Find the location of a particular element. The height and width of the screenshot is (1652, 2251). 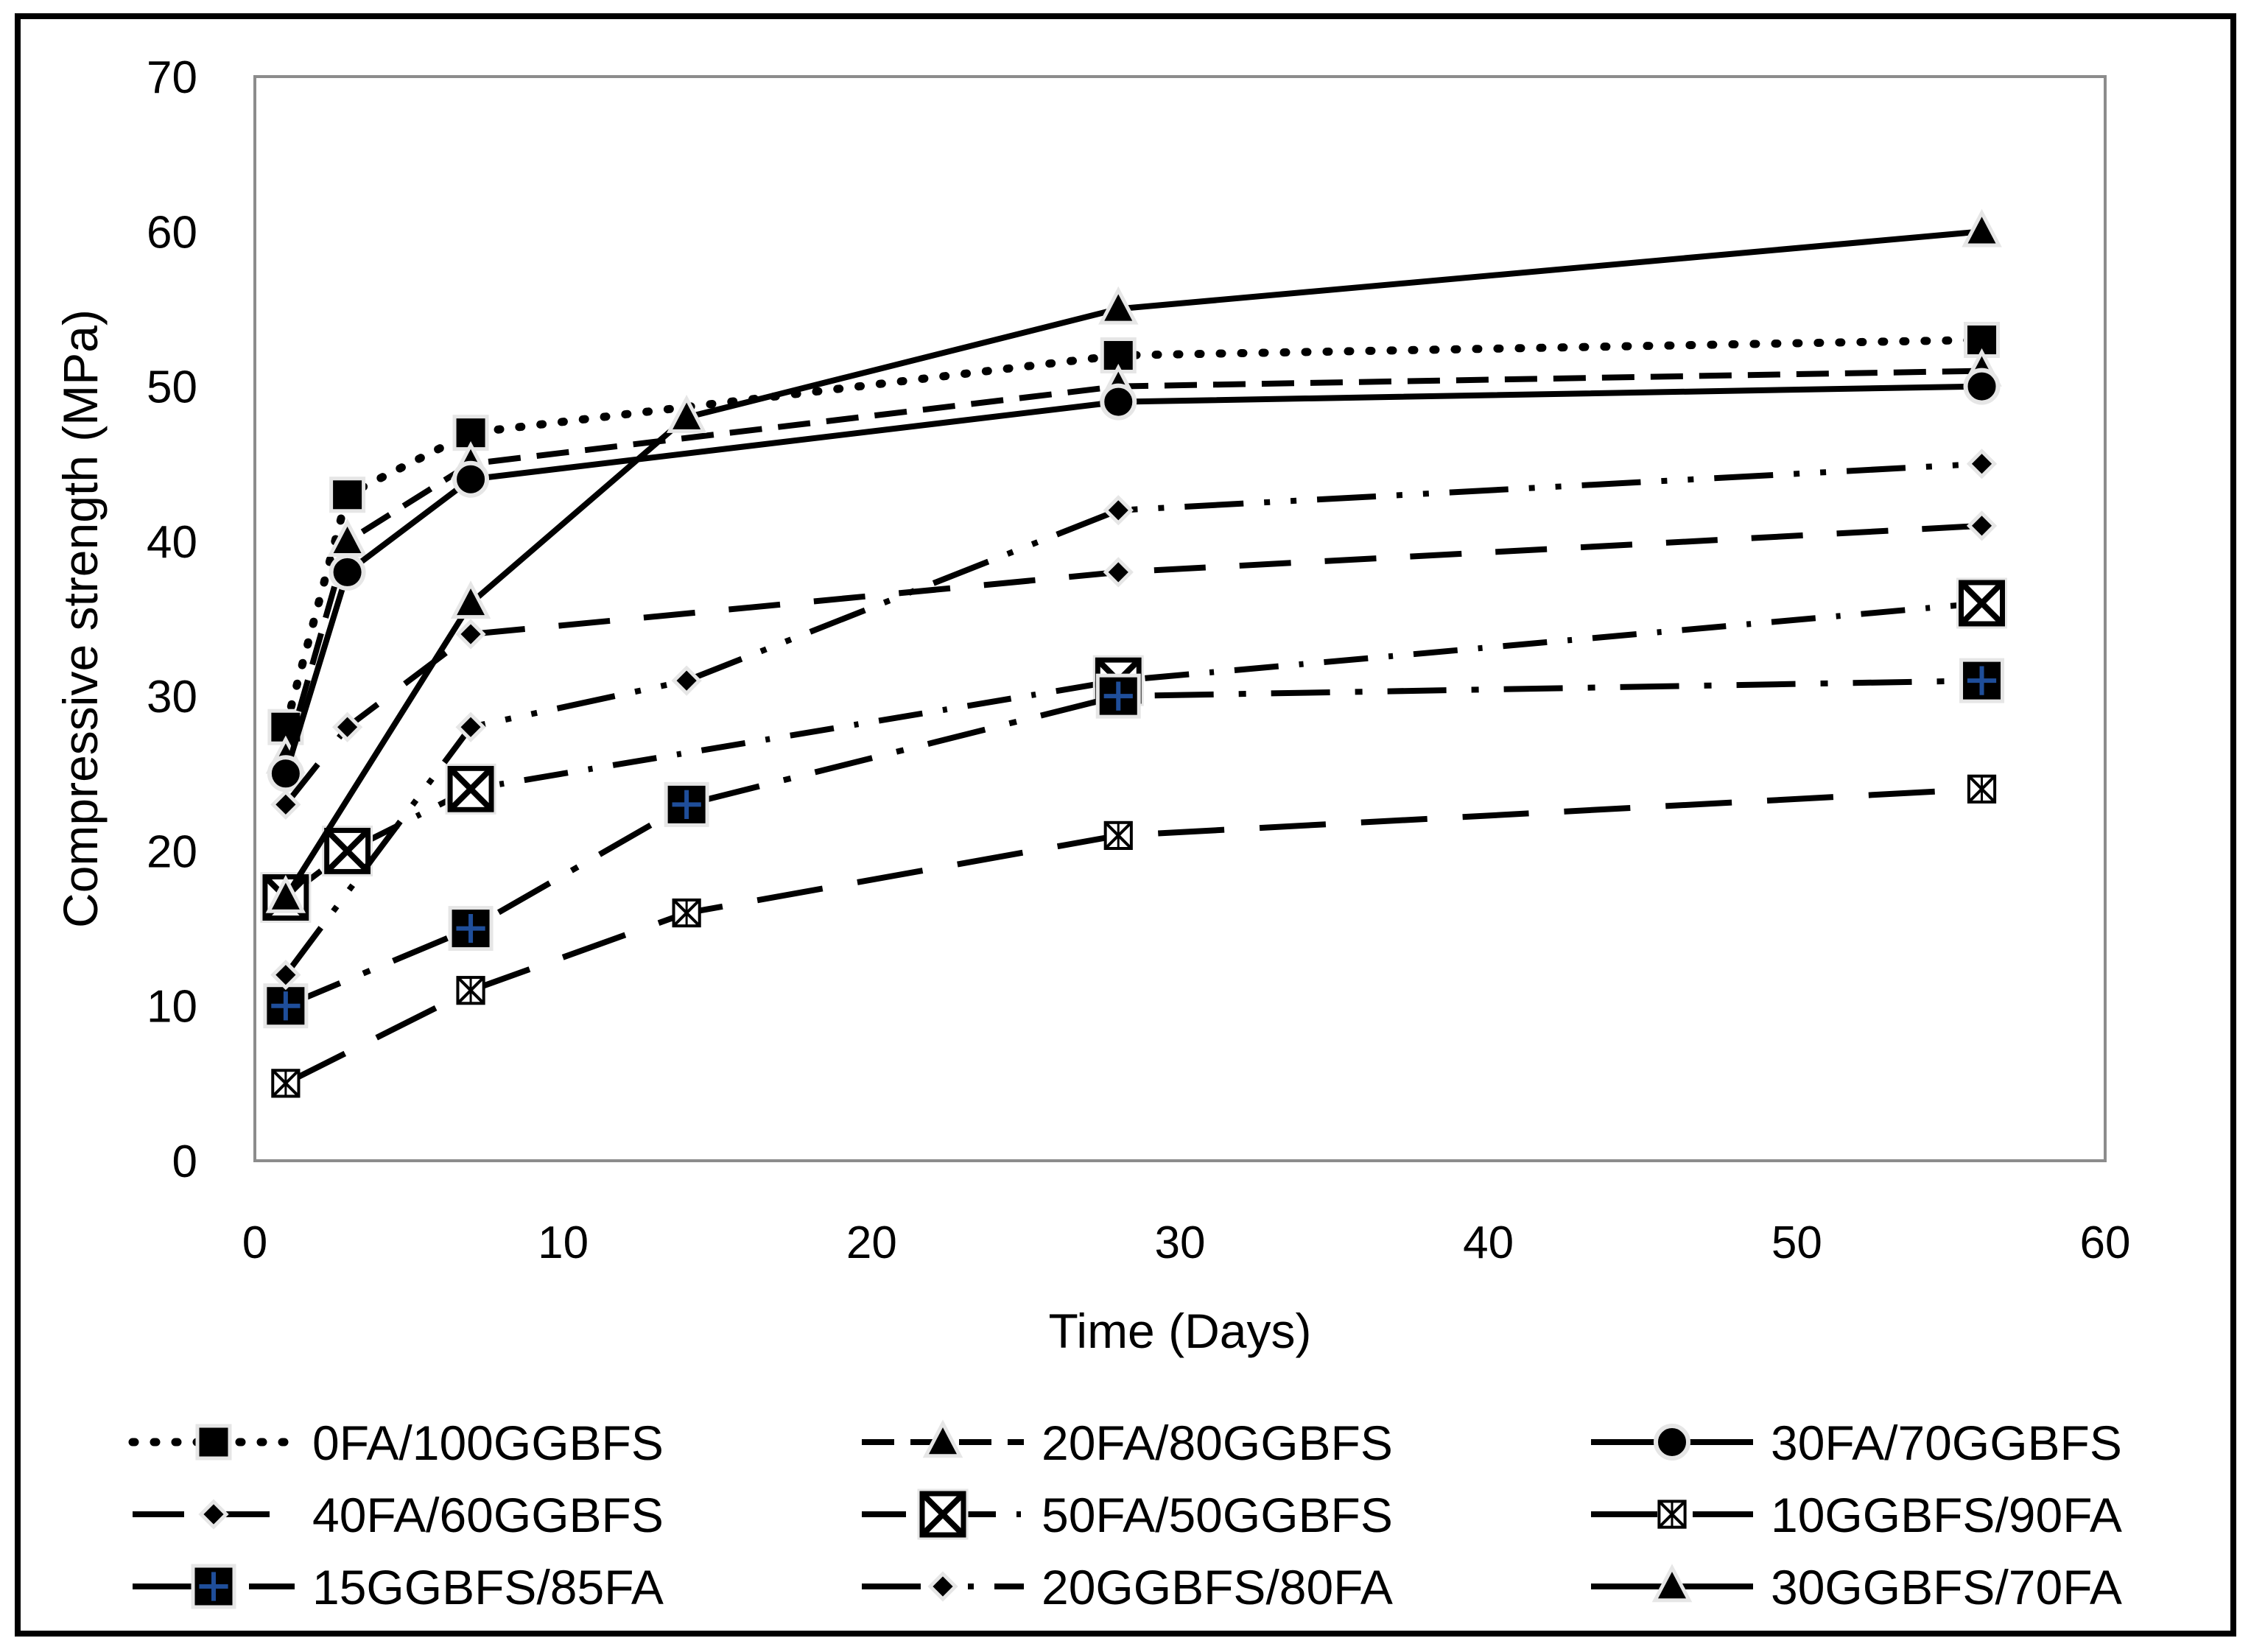

legend-item: 30FA/70GGBFS is located at coordinates (1856, 1443).